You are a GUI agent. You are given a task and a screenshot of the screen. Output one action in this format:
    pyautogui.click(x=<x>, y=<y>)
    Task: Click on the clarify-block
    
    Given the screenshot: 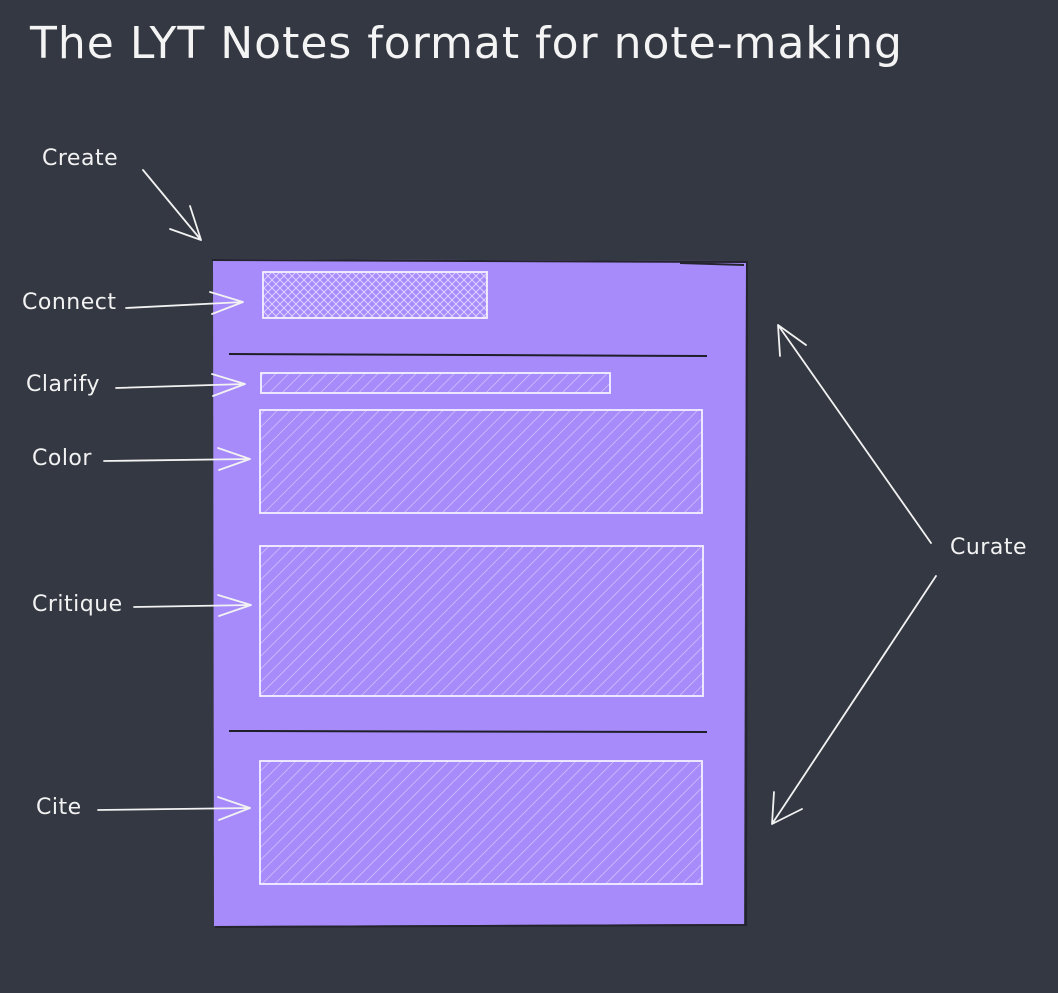 What is the action you would take?
    pyautogui.click(x=435, y=383)
    